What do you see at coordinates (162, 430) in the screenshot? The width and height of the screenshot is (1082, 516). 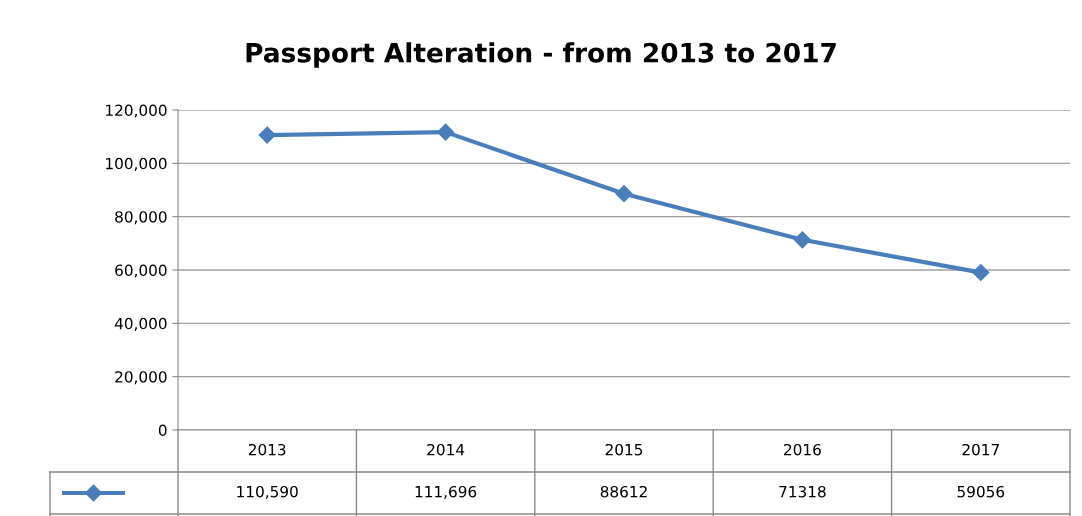 I see `y-tick-label: 0` at bounding box center [162, 430].